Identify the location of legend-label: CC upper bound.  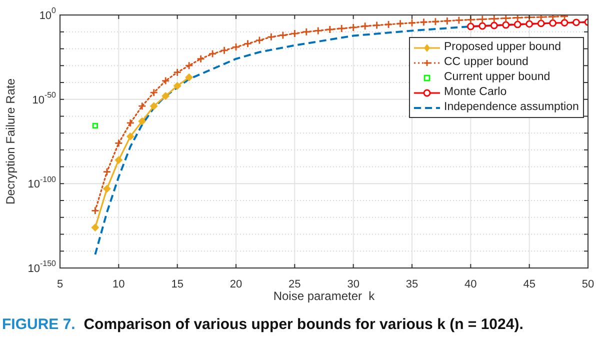
(486, 62).